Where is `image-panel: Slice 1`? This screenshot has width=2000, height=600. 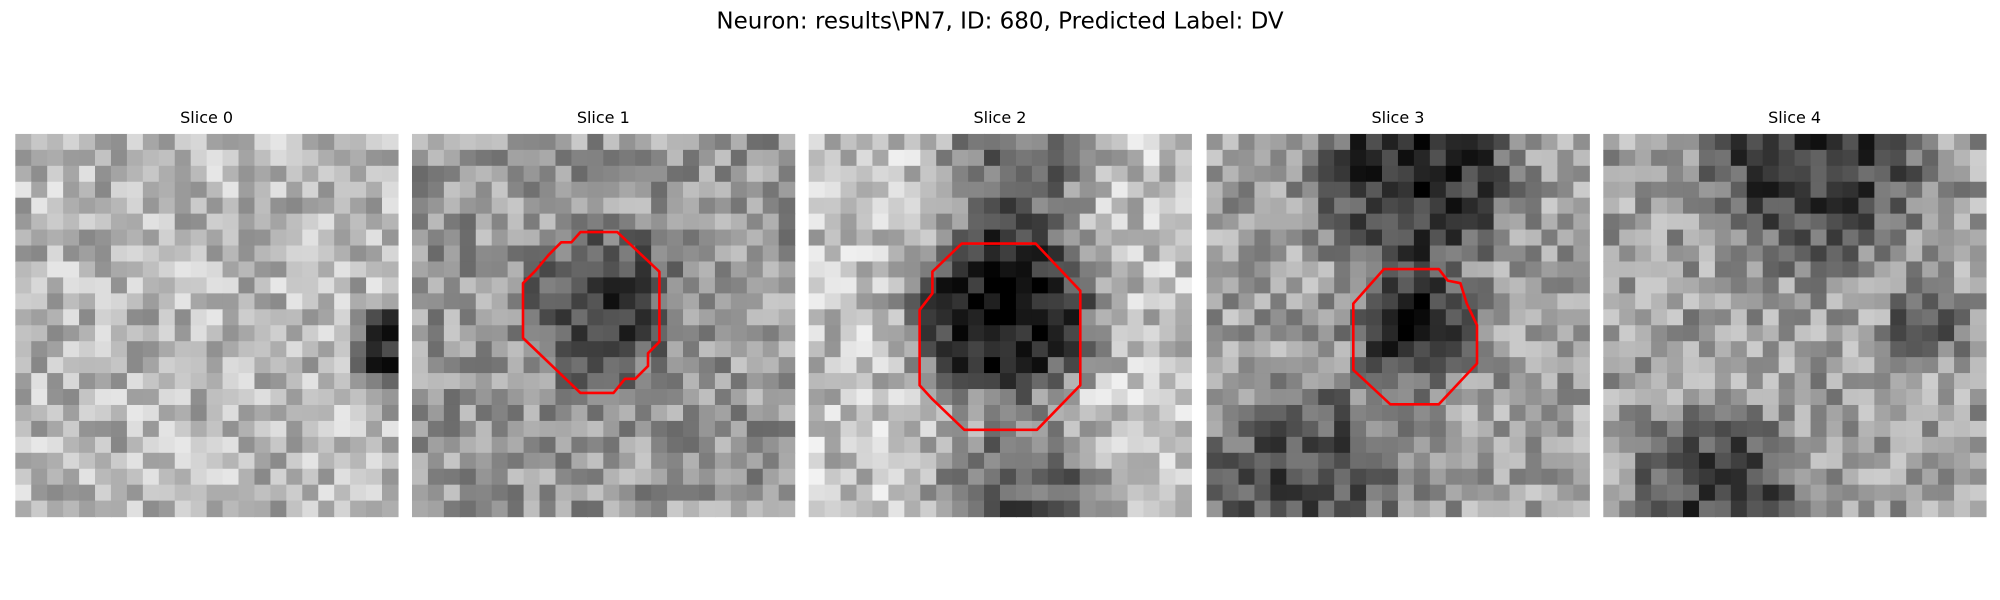 image-panel: Slice 1 is located at coordinates (603, 313).